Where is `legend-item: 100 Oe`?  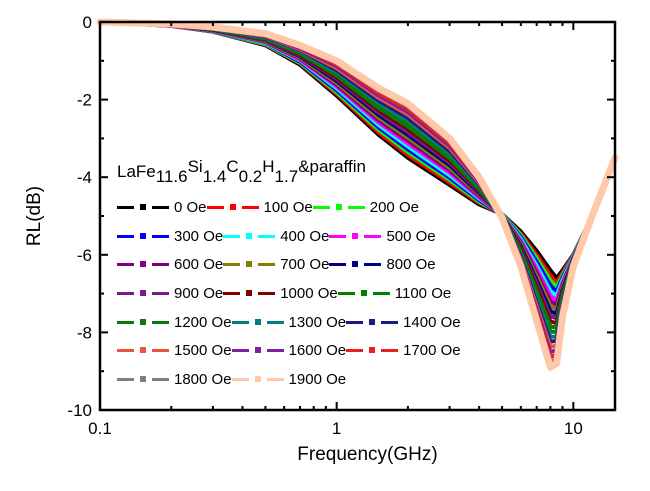 legend-item: 100 Oe is located at coordinates (259, 207).